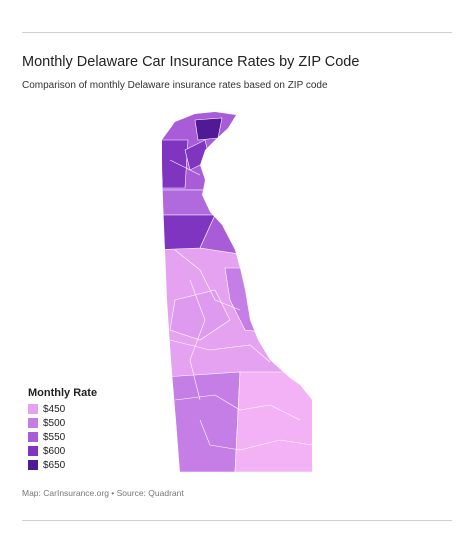  What do you see at coordinates (103, 493) in the screenshot?
I see `source: Map: CarInsurance.org • Source: Quadrant` at bounding box center [103, 493].